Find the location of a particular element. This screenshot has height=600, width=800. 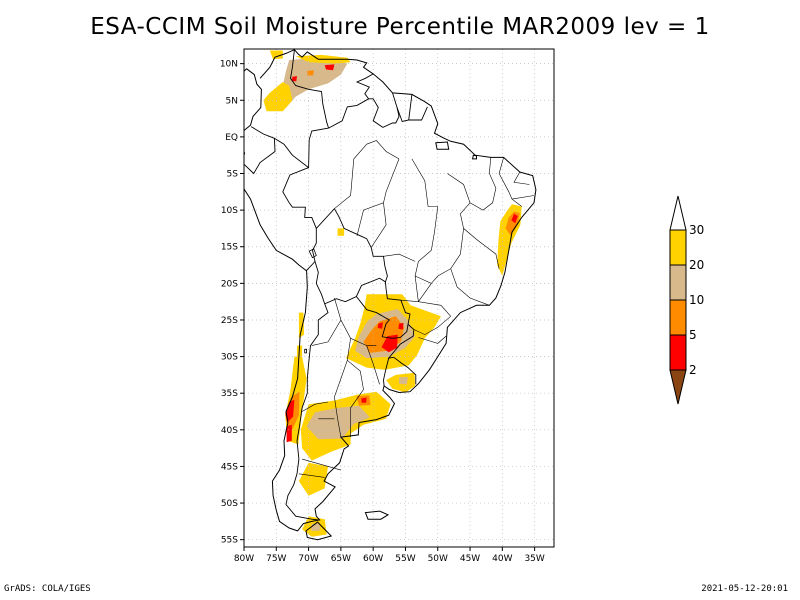

lat-tick-label: 30S is located at coordinates (229, 358).